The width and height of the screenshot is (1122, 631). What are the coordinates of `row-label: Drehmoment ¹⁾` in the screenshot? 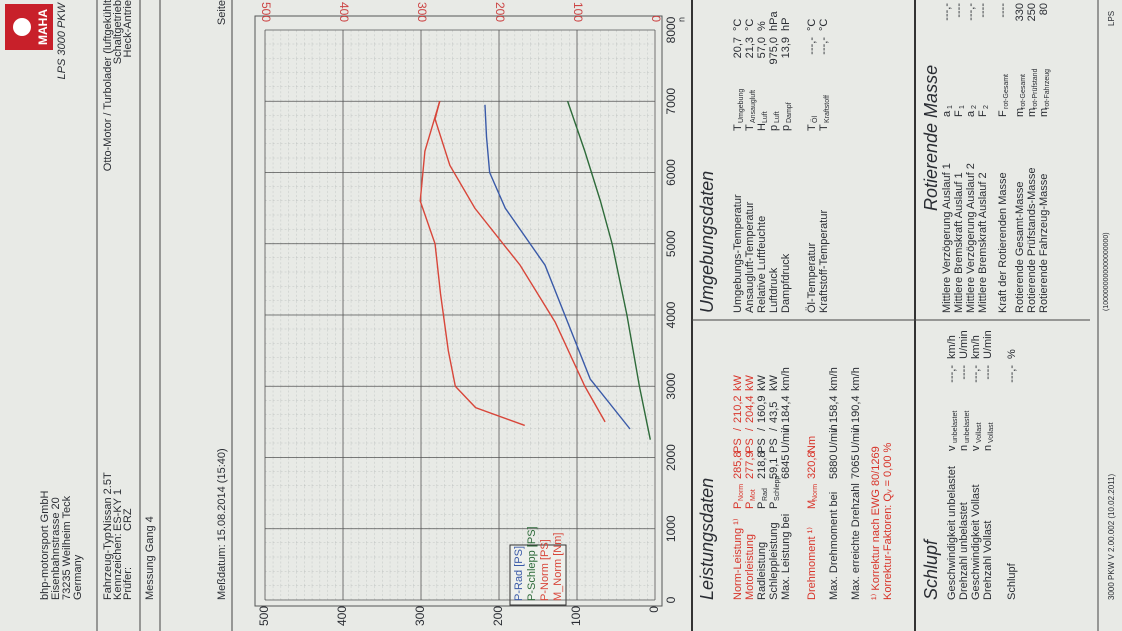 It's located at (812, 563).